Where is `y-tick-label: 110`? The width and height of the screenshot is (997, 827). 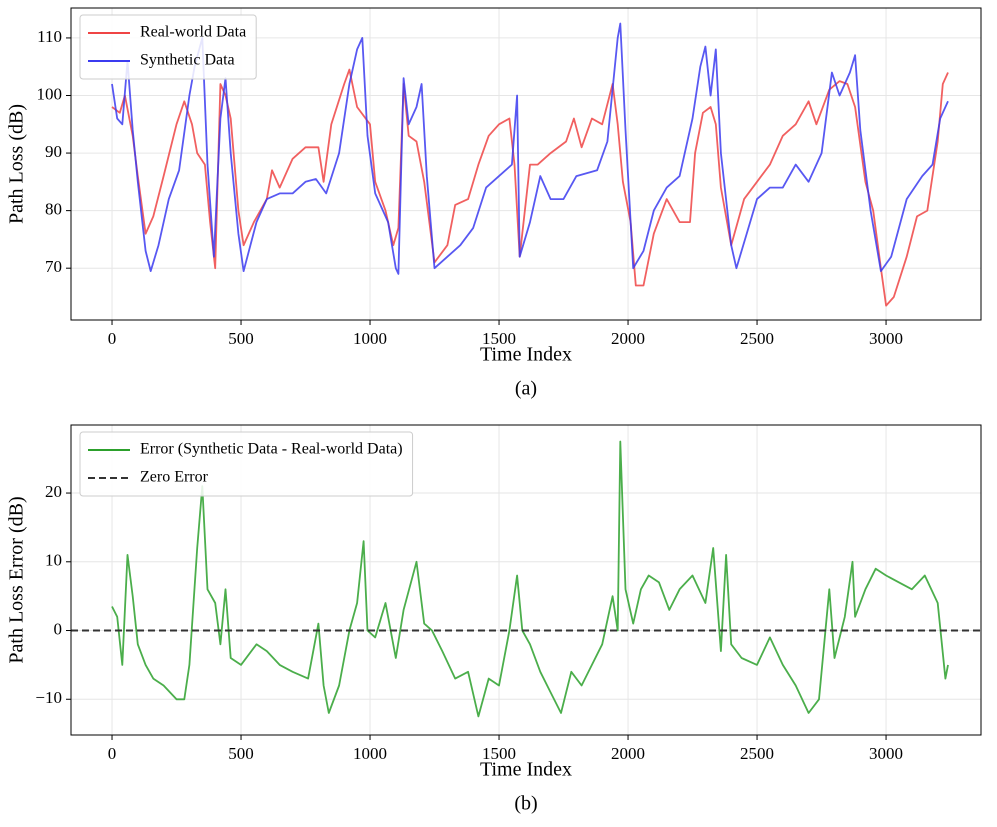
y-tick-label: 110 is located at coordinates (49, 36).